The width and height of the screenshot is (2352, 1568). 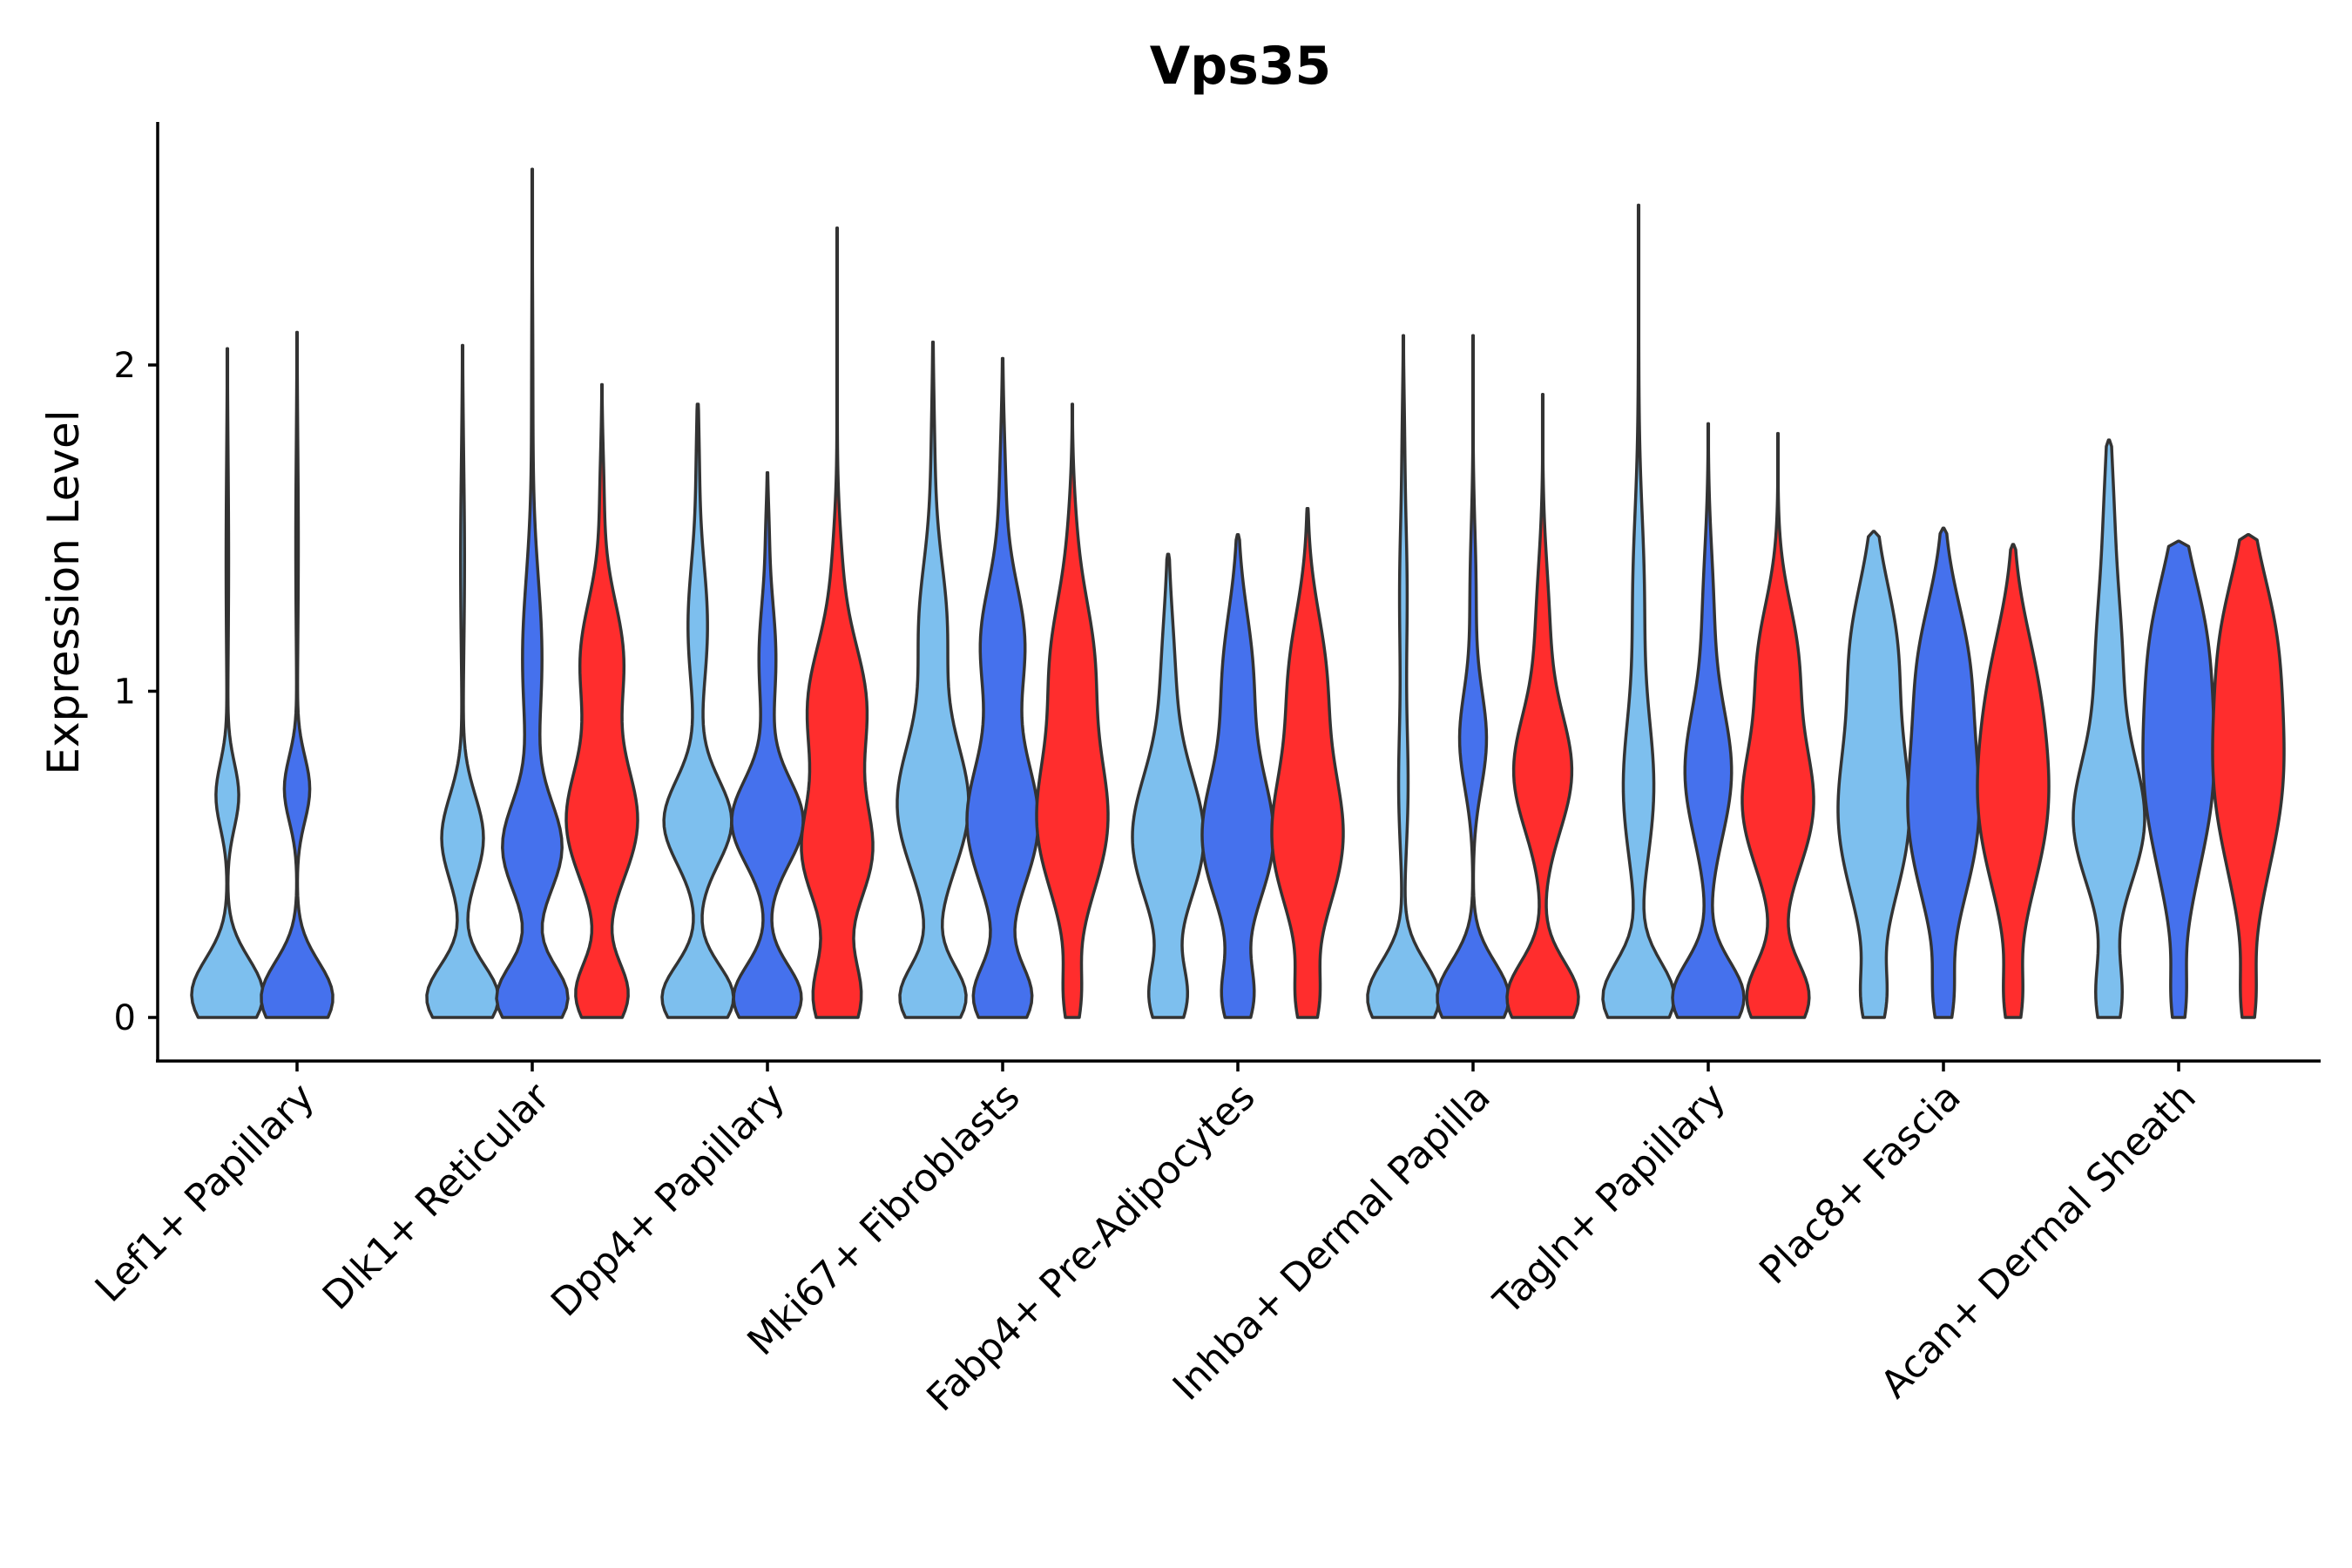 I want to click on x-tick-label: Lef1+ Papillary, so click(x=205, y=1193).